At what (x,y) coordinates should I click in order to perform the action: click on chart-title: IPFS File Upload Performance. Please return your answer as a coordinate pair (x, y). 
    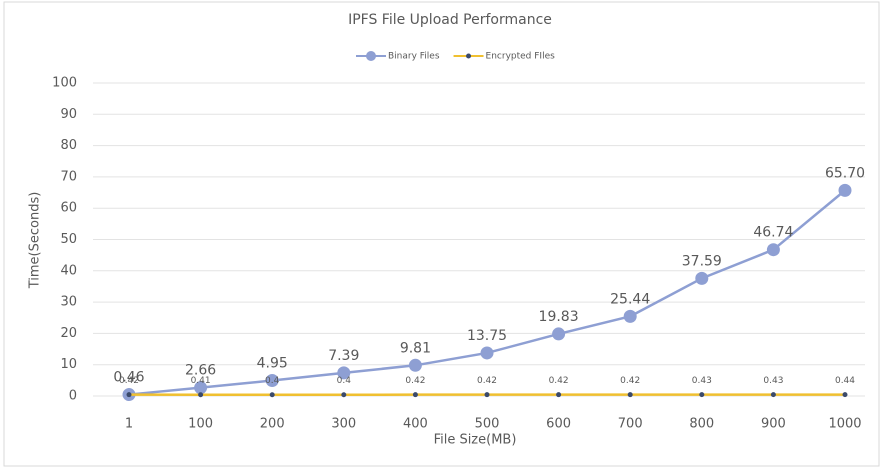
    Looking at the image, I should click on (450, 20).